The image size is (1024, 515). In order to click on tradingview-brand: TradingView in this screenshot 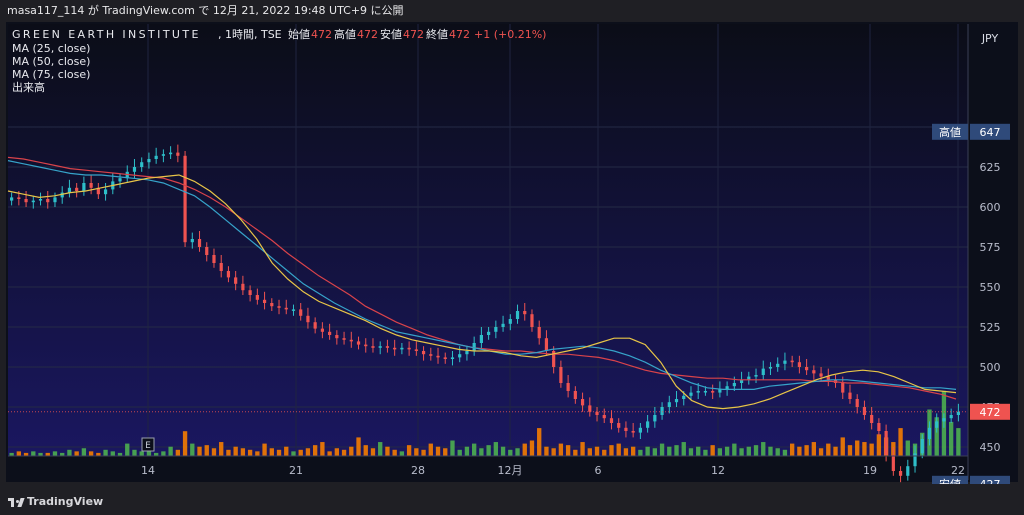, I will do `click(55, 501)`.